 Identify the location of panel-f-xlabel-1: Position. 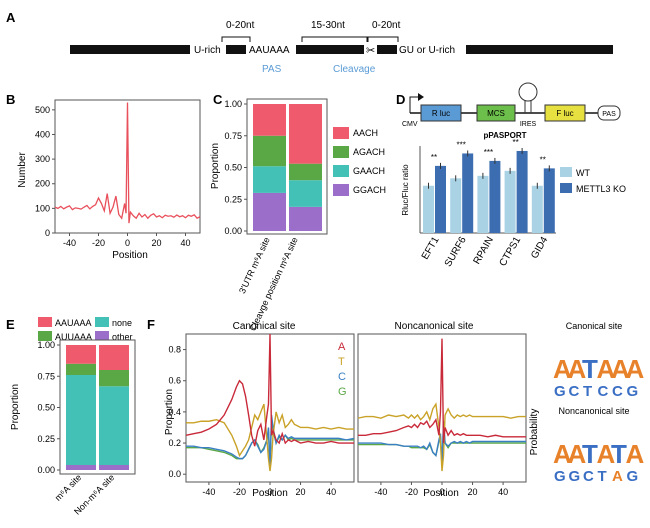
(441, 493).